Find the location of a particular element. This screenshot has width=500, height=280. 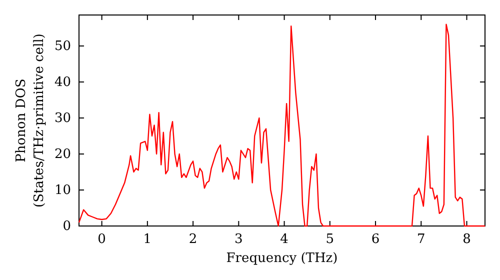

x-tick-label: 5 is located at coordinates (330, 240).